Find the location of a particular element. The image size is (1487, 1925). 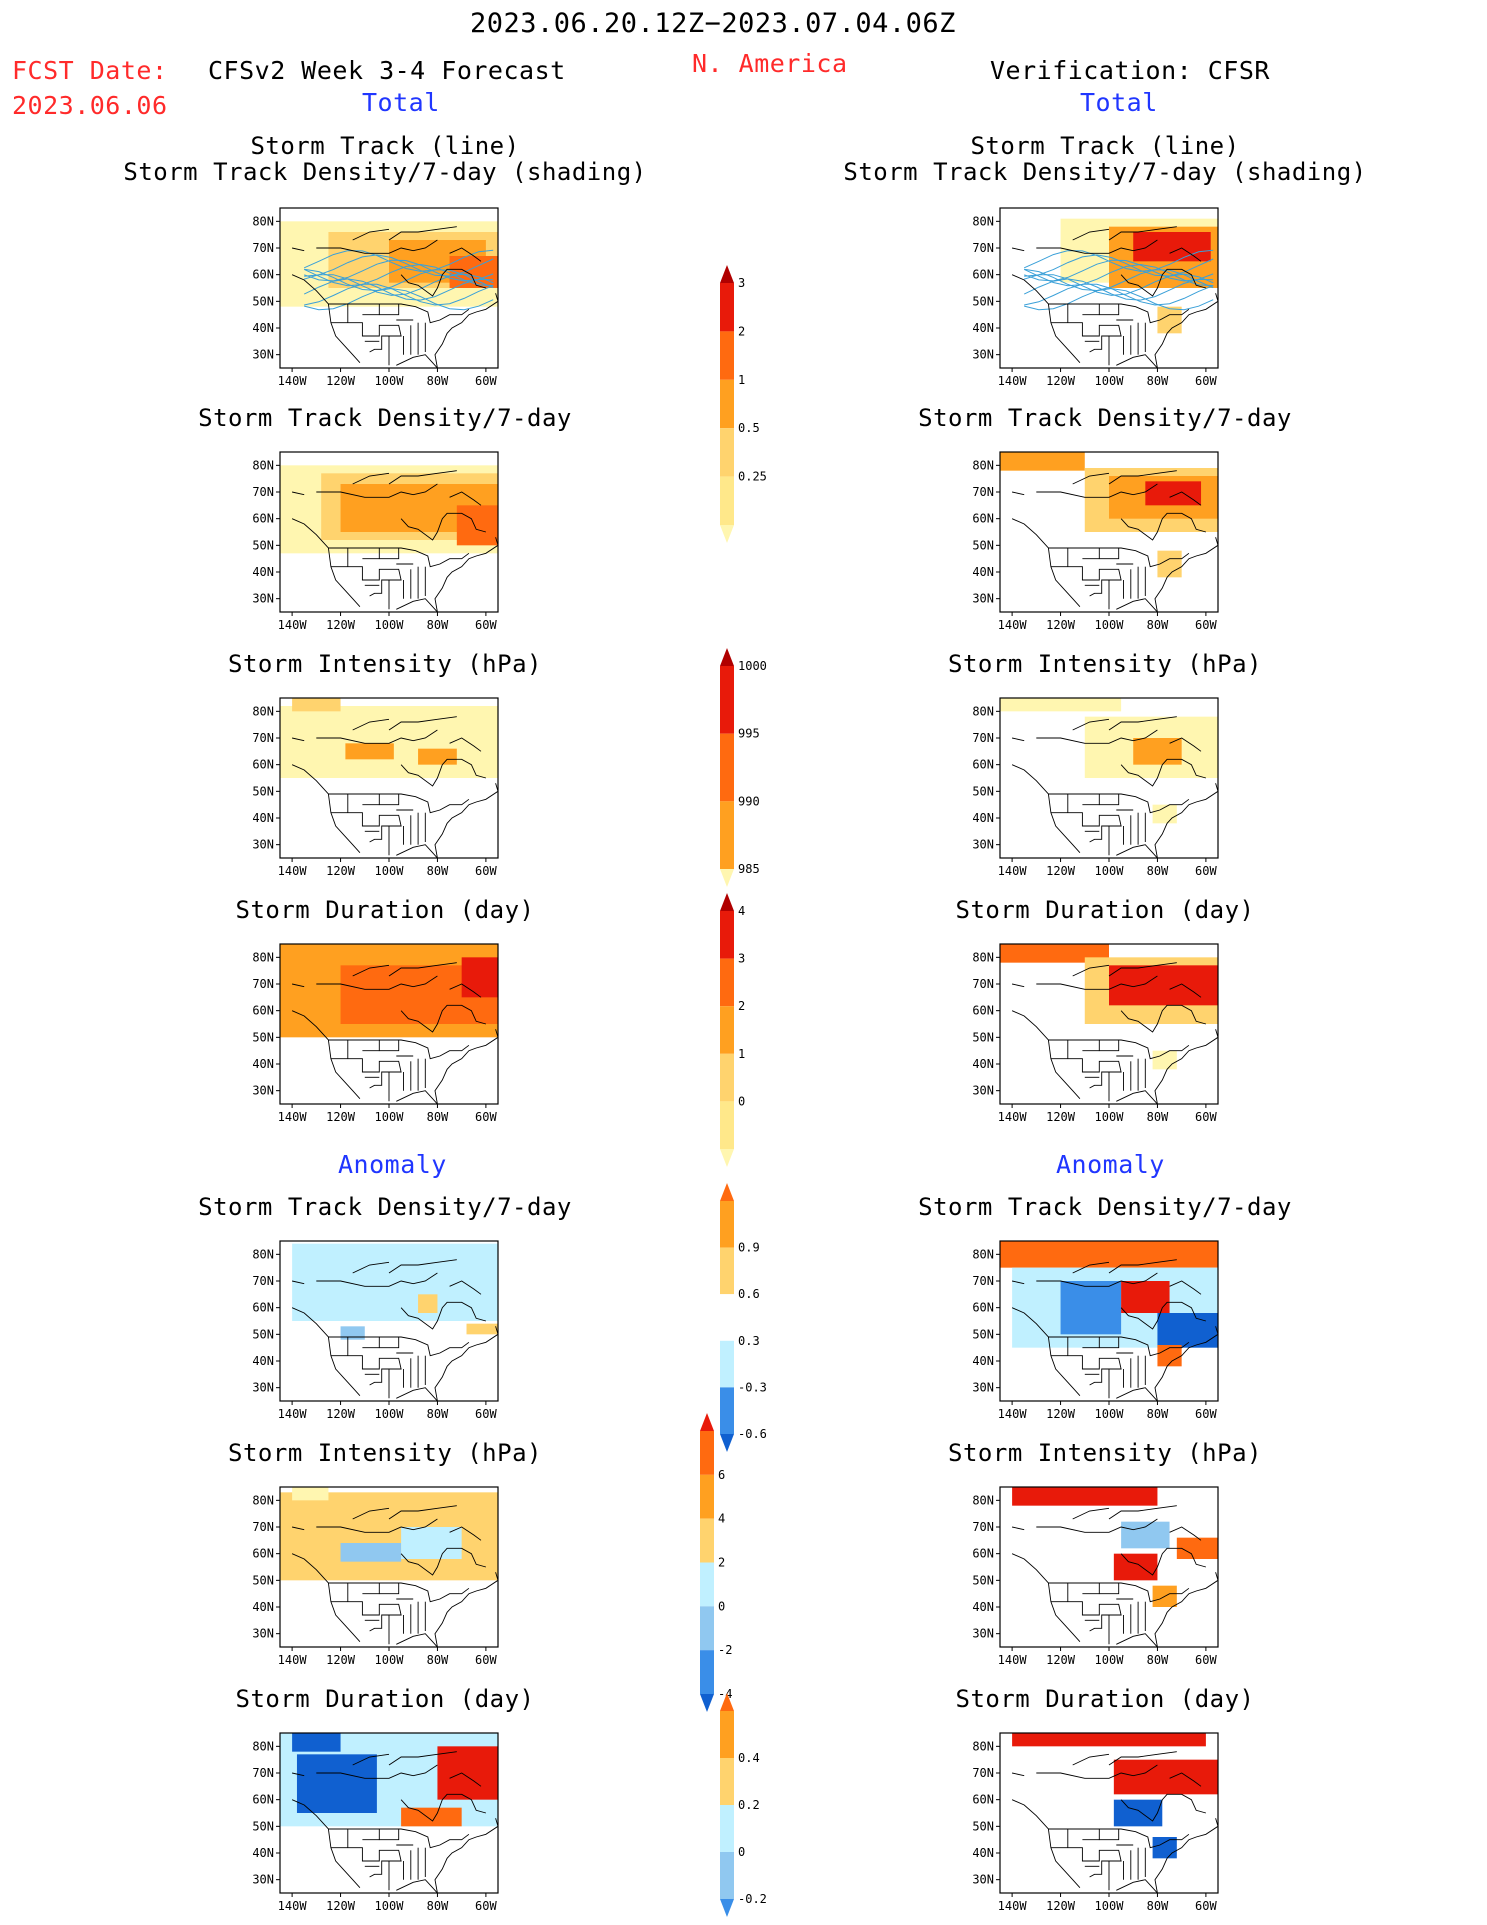

colorbar-label: 0.2 is located at coordinates (749, 1805).